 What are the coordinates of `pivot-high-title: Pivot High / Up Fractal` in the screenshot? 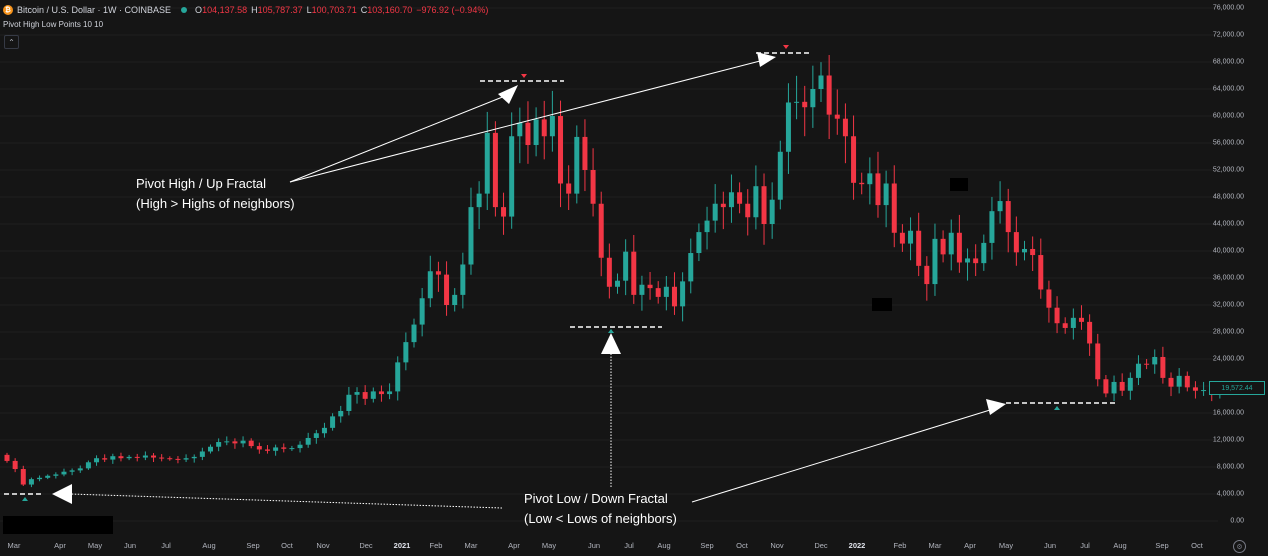 It's located at (201, 183).